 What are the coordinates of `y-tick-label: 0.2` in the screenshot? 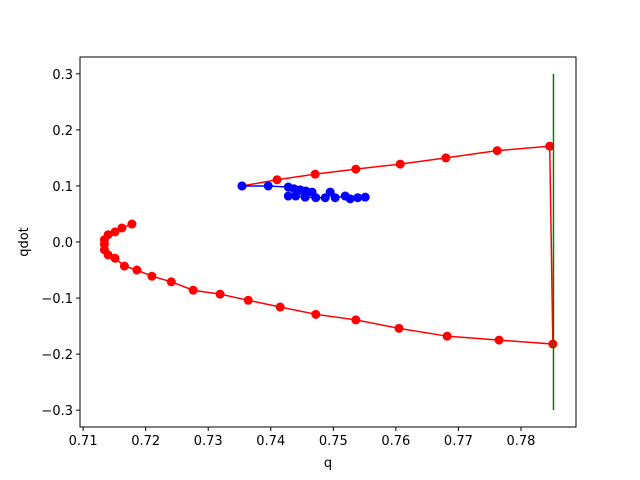 It's located at (62, 131).